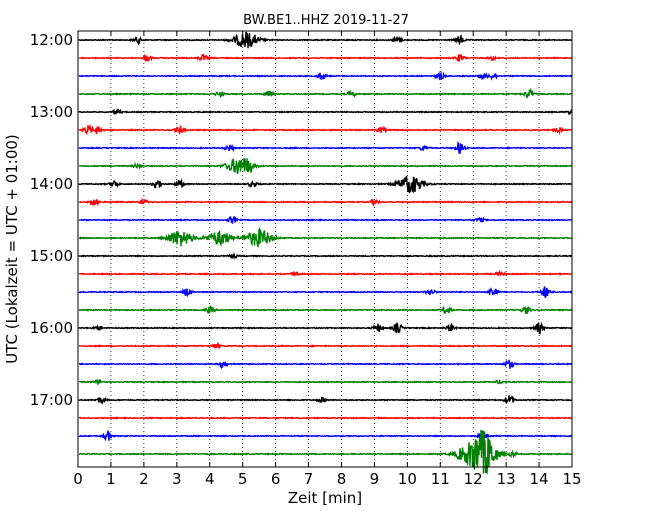  Describe the element at coordinates (325, 498) in the screenshot. I see `x-axis-label: Zeit [min]` at that location.